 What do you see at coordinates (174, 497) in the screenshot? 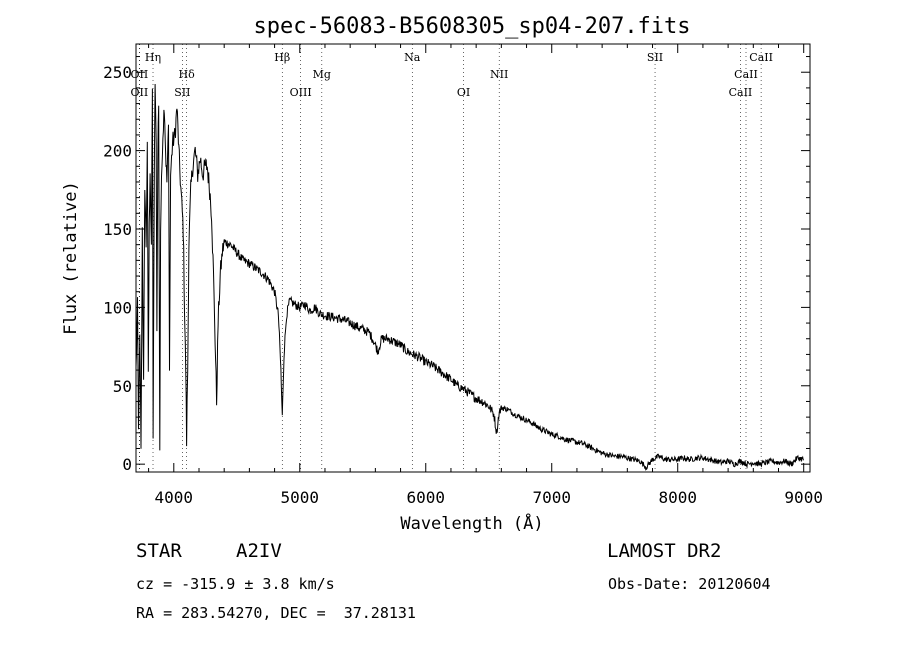
I see `x-tick-label: 4000` at bounding box center [174, 497].